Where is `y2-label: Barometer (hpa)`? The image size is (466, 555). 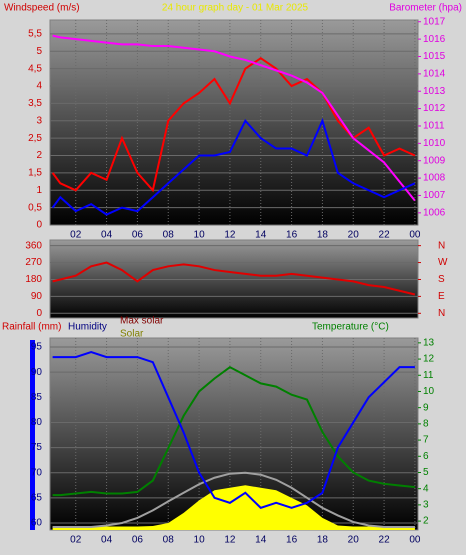 y2-label: Barometer (hpa) is located at coordinates (425, 8).